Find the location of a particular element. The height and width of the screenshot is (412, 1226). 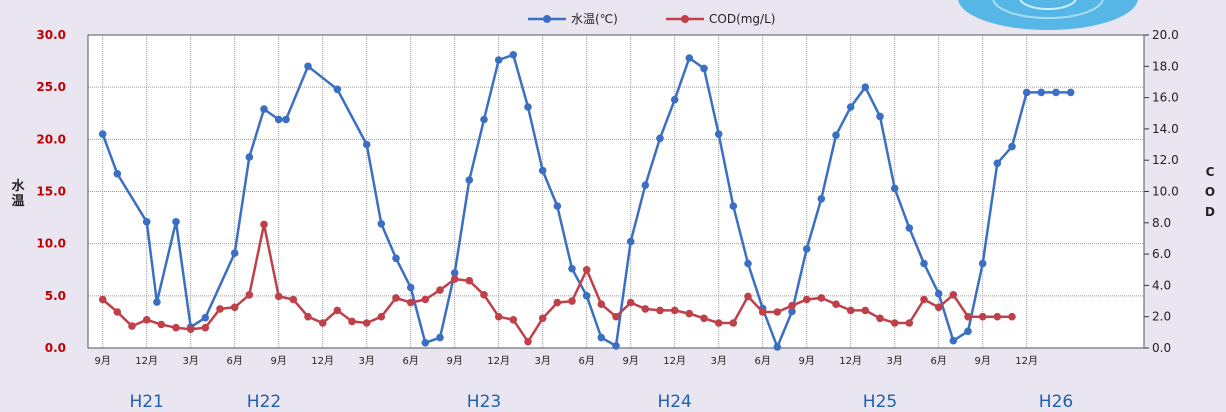

y-left-tick-label: 10.0 is located at coordinates (51, 244).